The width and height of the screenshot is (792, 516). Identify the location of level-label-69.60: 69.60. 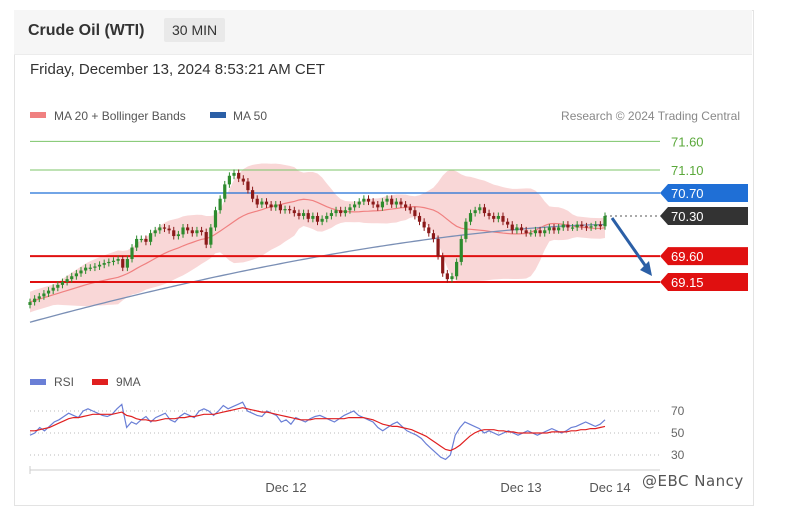
(687, 256).